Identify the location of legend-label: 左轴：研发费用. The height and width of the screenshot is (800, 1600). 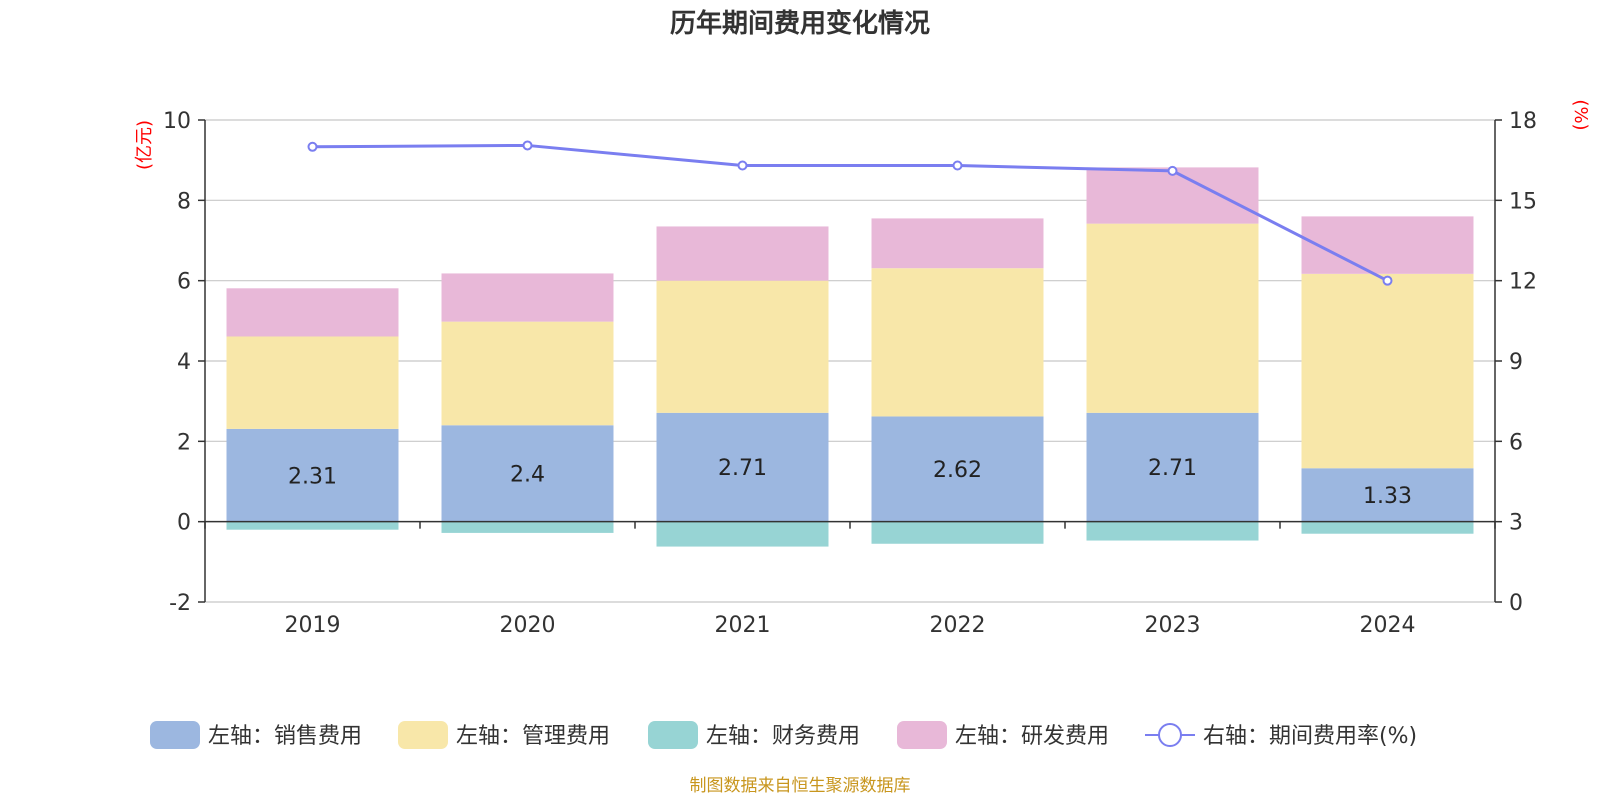
(1032, 736).